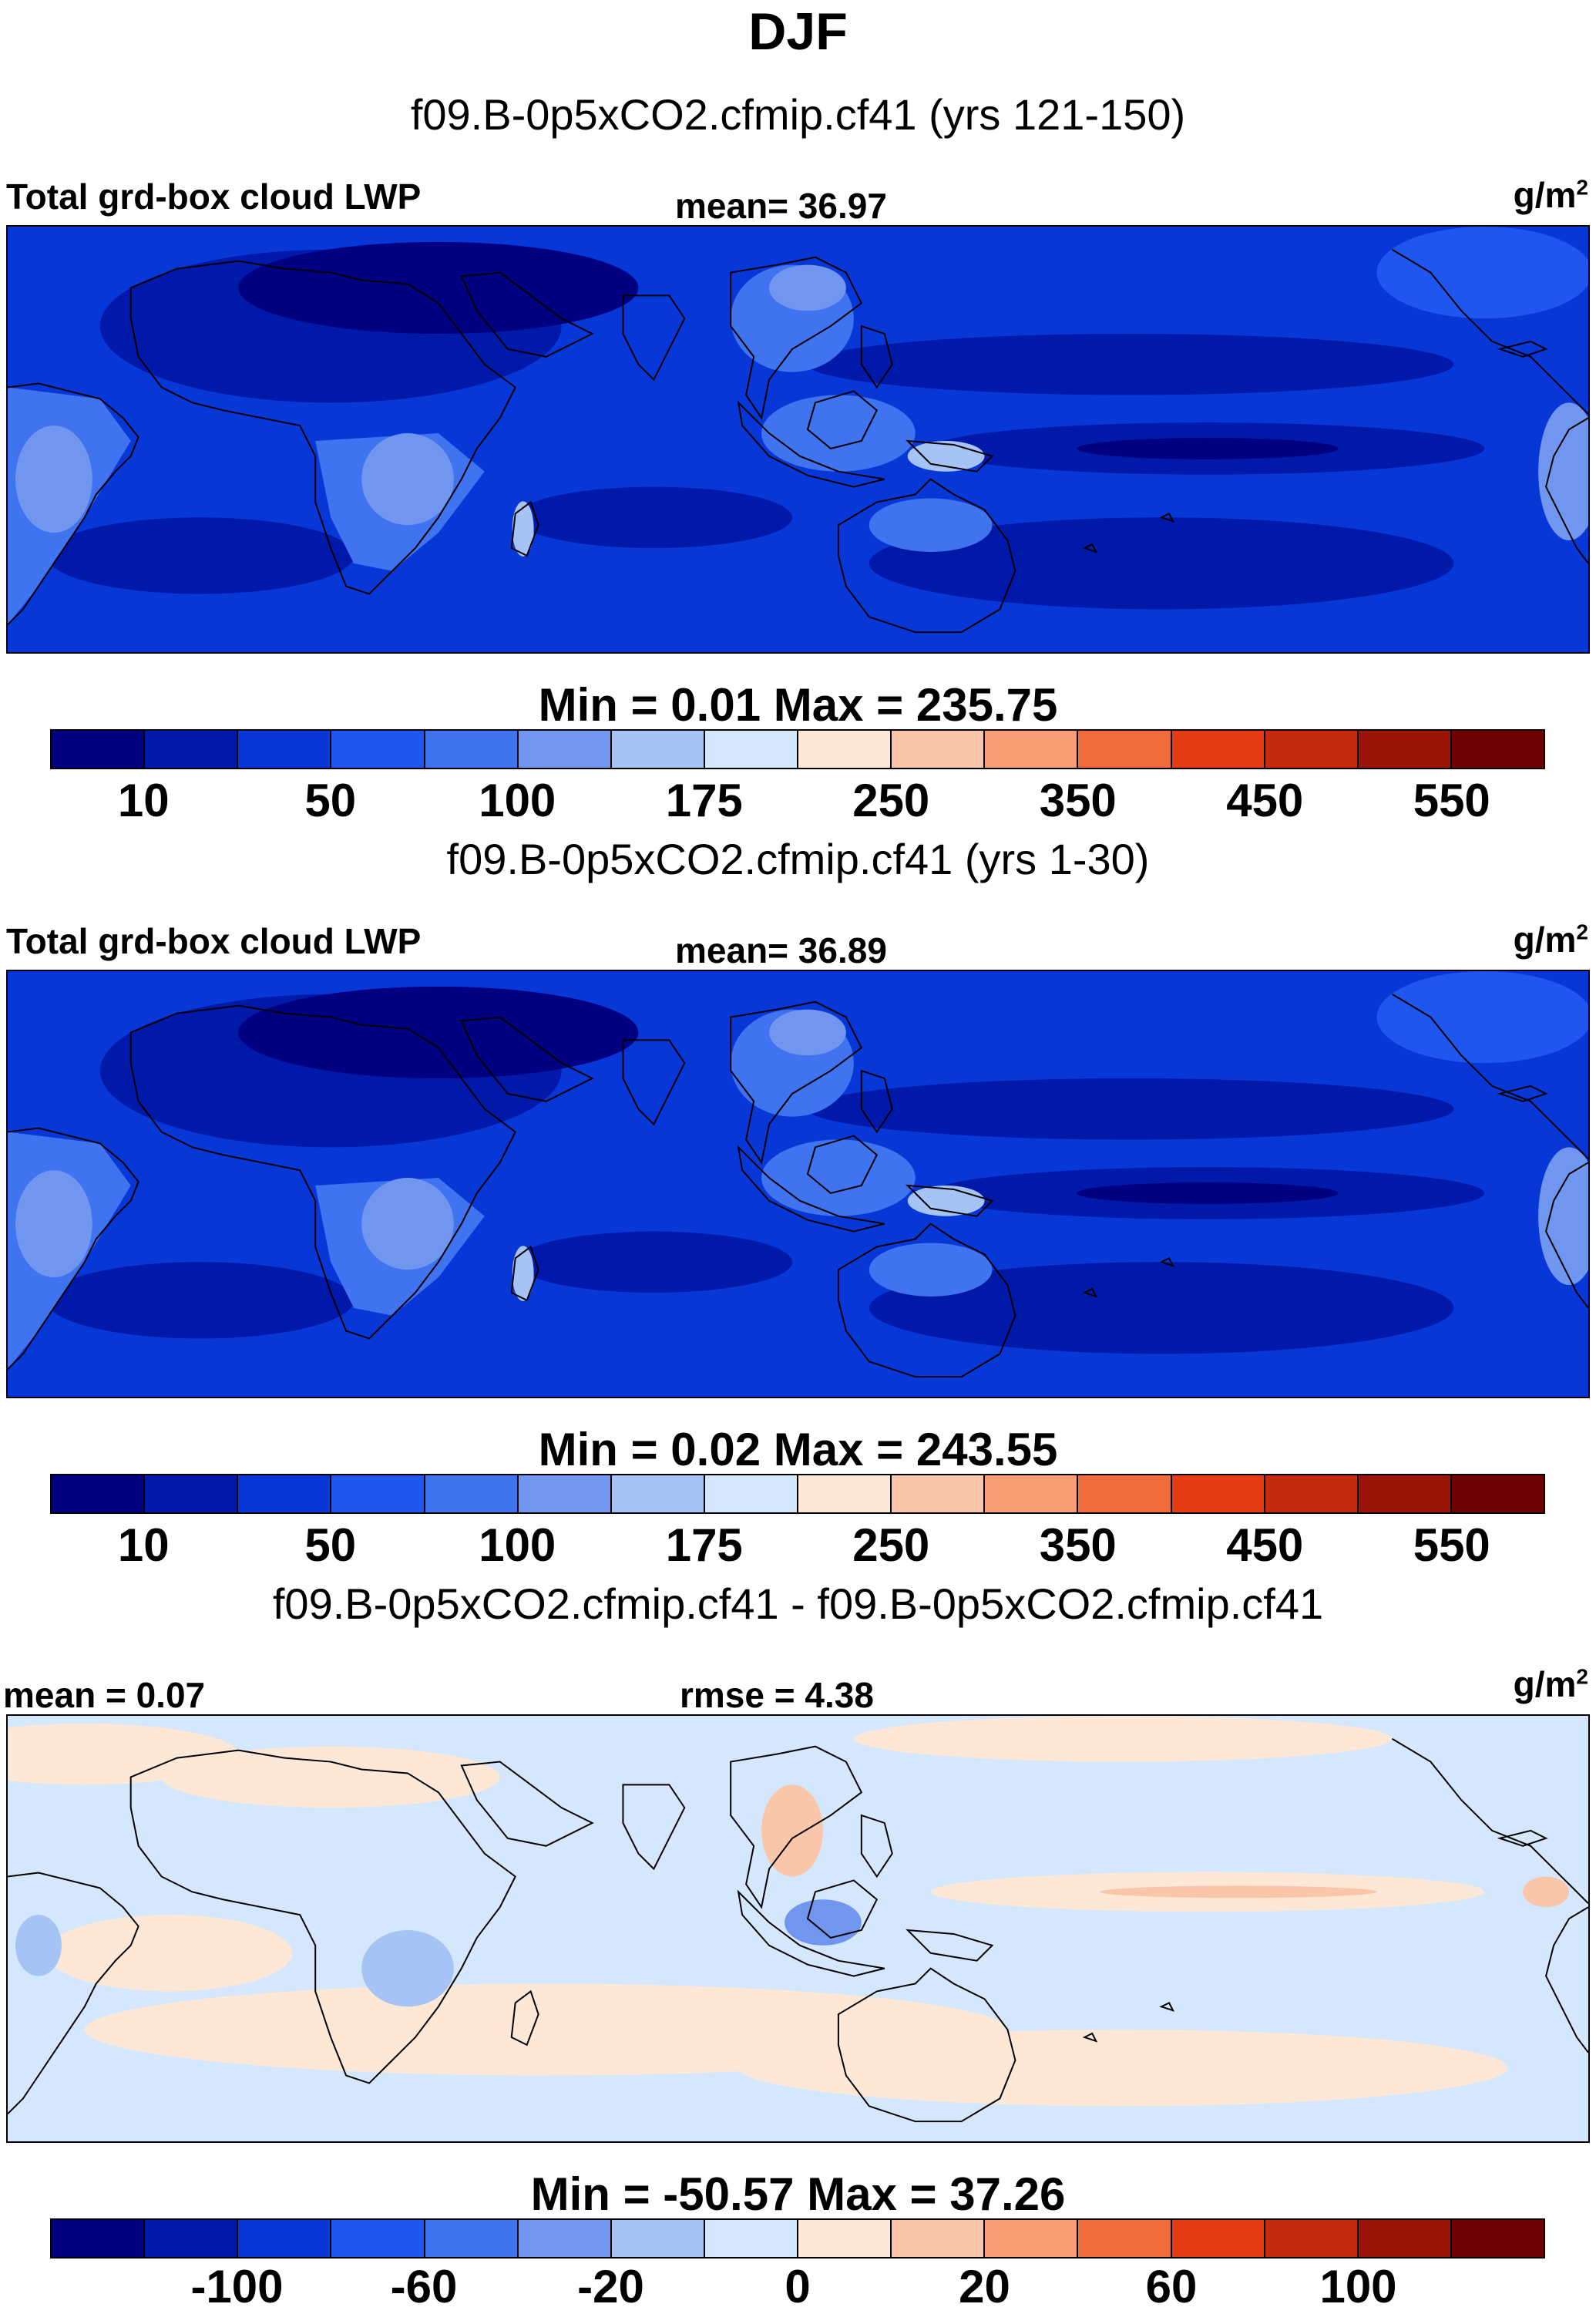 The height and width of the screenshot is (2314, 1596). Describe the element at coordinates (654, 517) in the screenshot. I see `indian-ocean-dry-region` at that location.